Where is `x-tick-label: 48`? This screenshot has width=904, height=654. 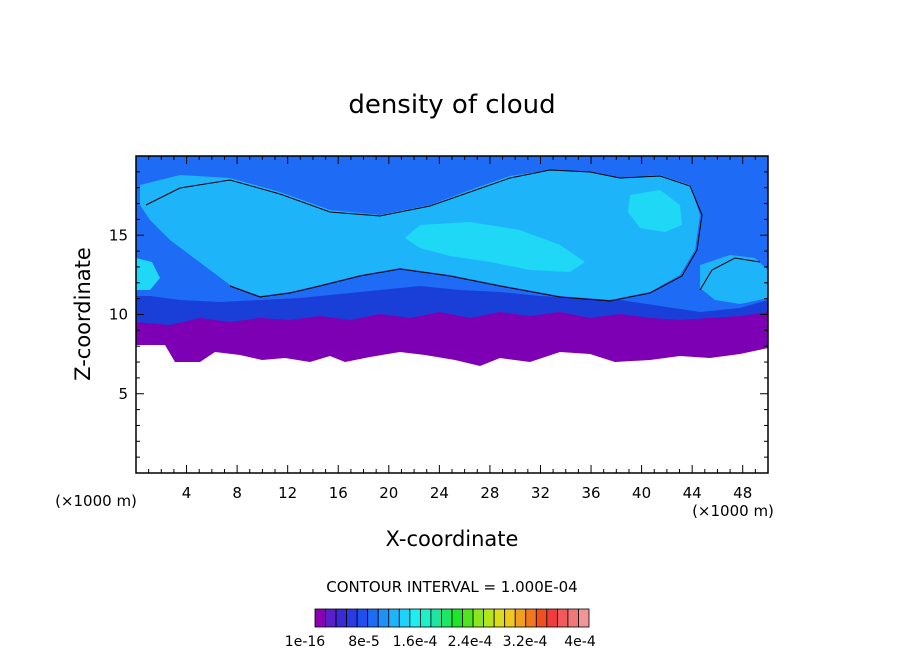 x-tick-label: 48 is located at coordinates (742, 493).